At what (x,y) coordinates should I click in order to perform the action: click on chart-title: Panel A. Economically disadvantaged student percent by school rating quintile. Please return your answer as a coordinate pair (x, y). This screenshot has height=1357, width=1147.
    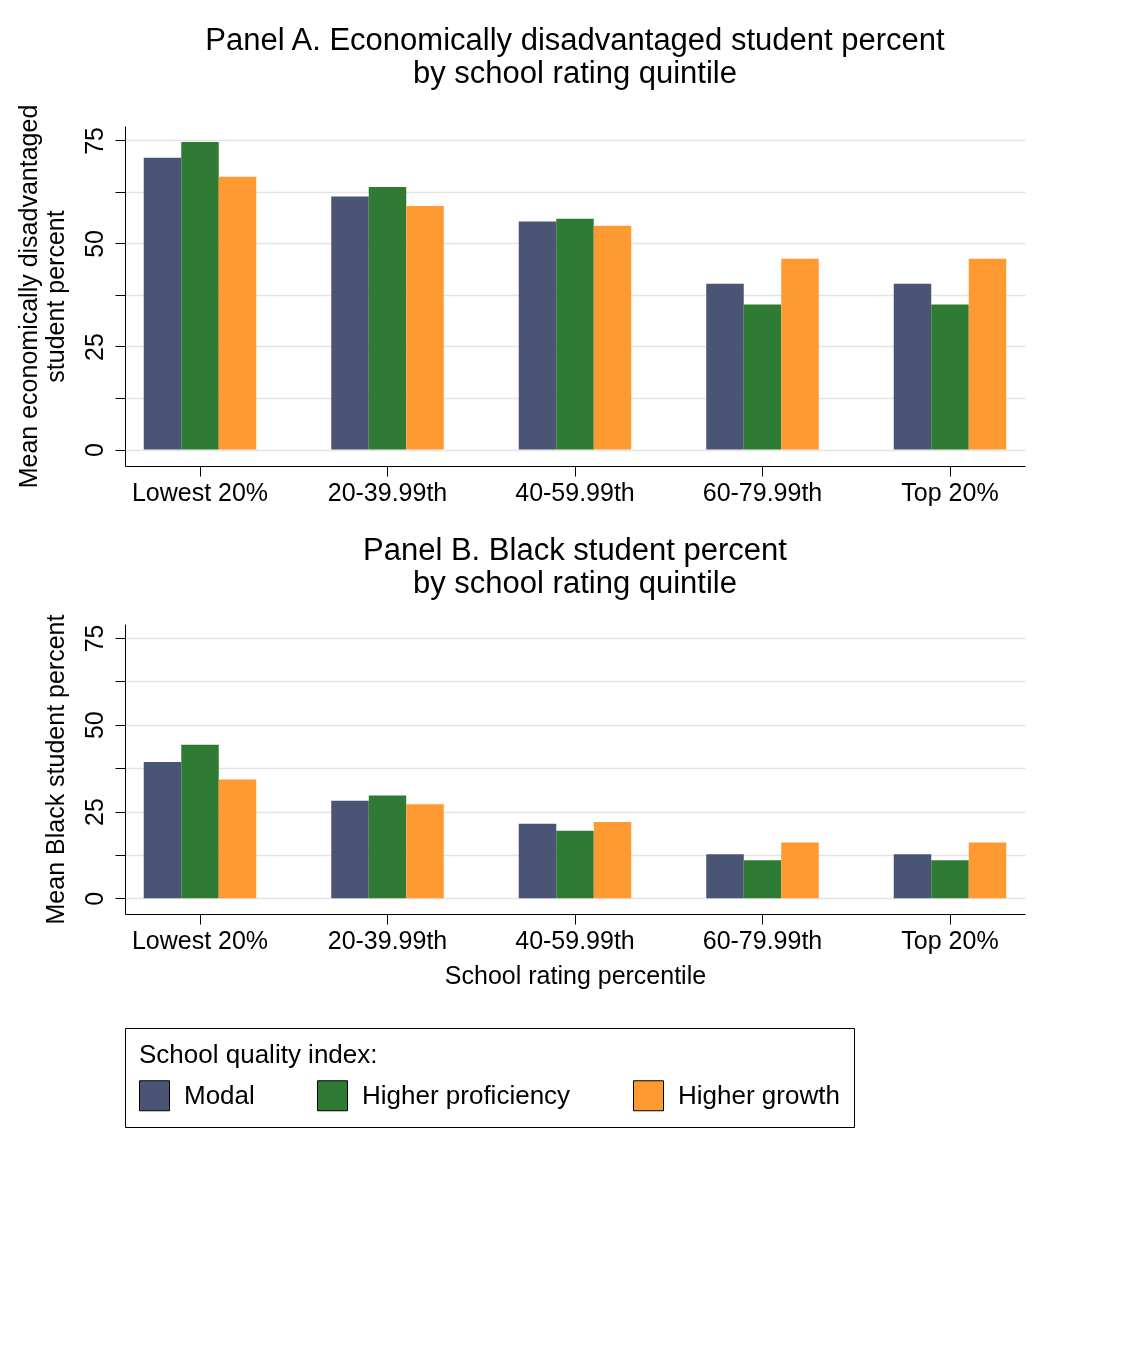
    Looking at the image, I should click on (575, 56).